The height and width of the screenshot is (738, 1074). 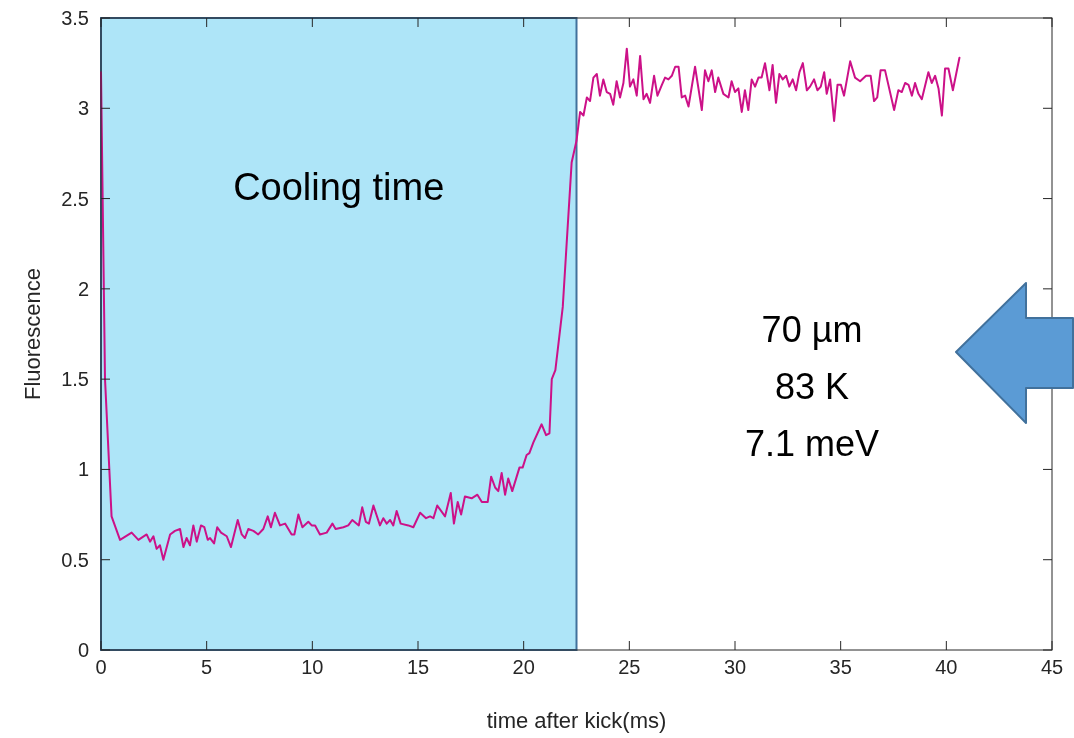 I want to click on x-axis-title: time after kick(ms), so click(x=576, y=720).